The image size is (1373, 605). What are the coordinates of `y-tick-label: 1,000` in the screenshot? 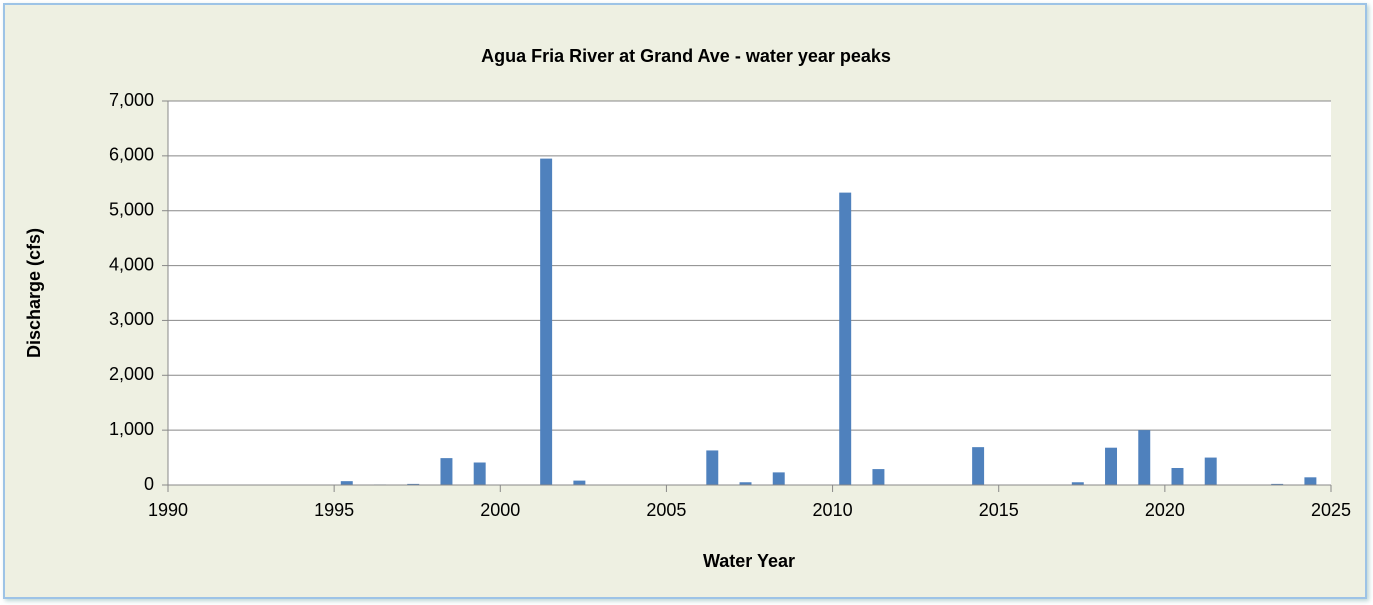 It's located at (131, 429).